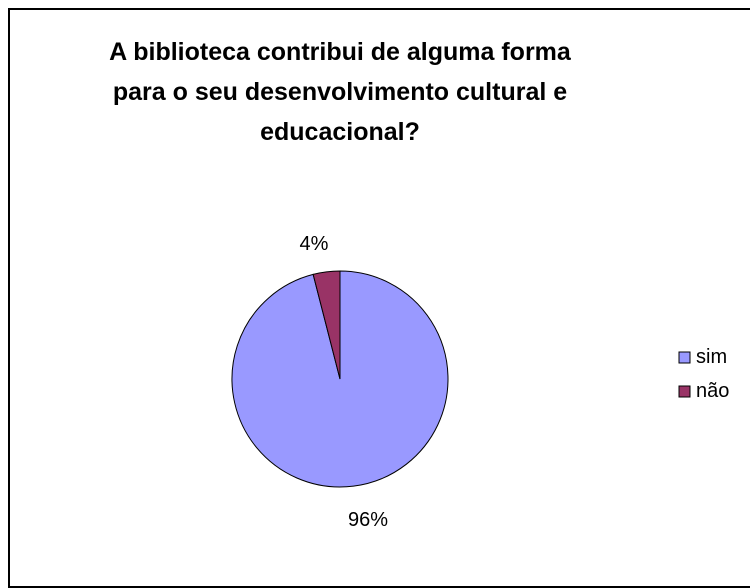  Describe the element at coordinates (712, 391) in the screenshot. I see `legend-label-não: não` at that location.